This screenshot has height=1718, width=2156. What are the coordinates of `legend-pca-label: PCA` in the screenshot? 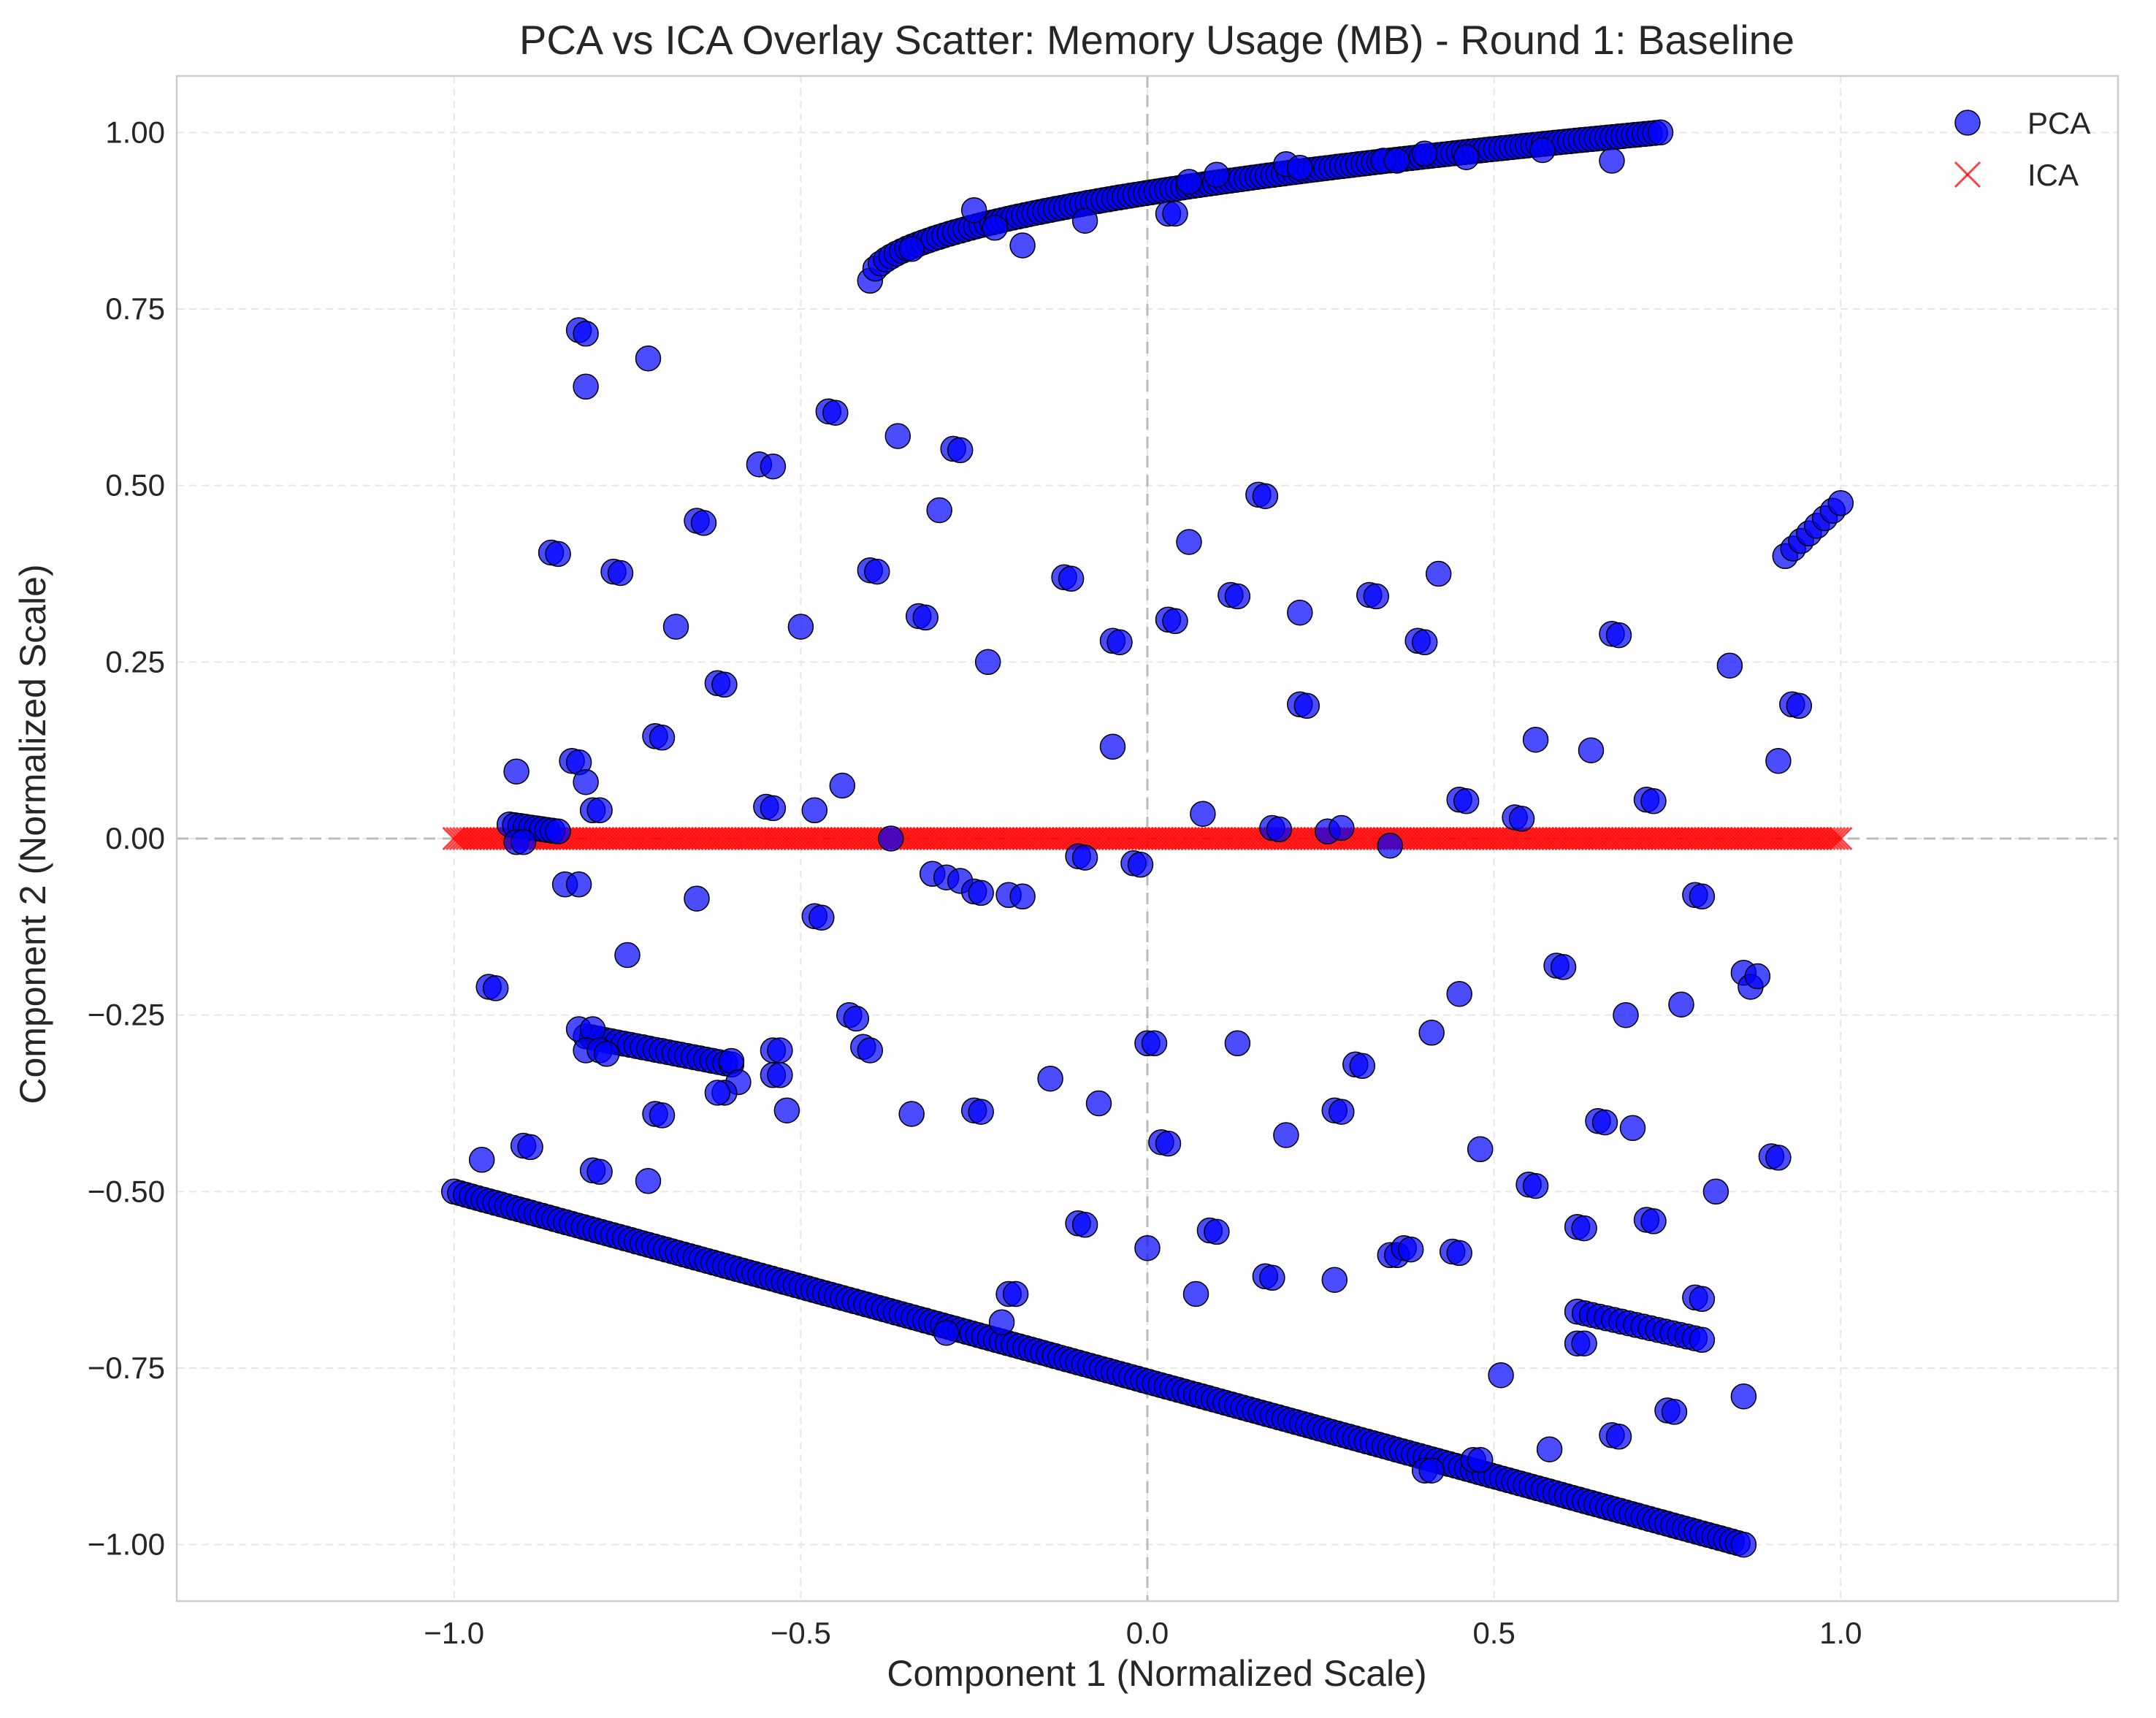 It's located at (2058, 123).